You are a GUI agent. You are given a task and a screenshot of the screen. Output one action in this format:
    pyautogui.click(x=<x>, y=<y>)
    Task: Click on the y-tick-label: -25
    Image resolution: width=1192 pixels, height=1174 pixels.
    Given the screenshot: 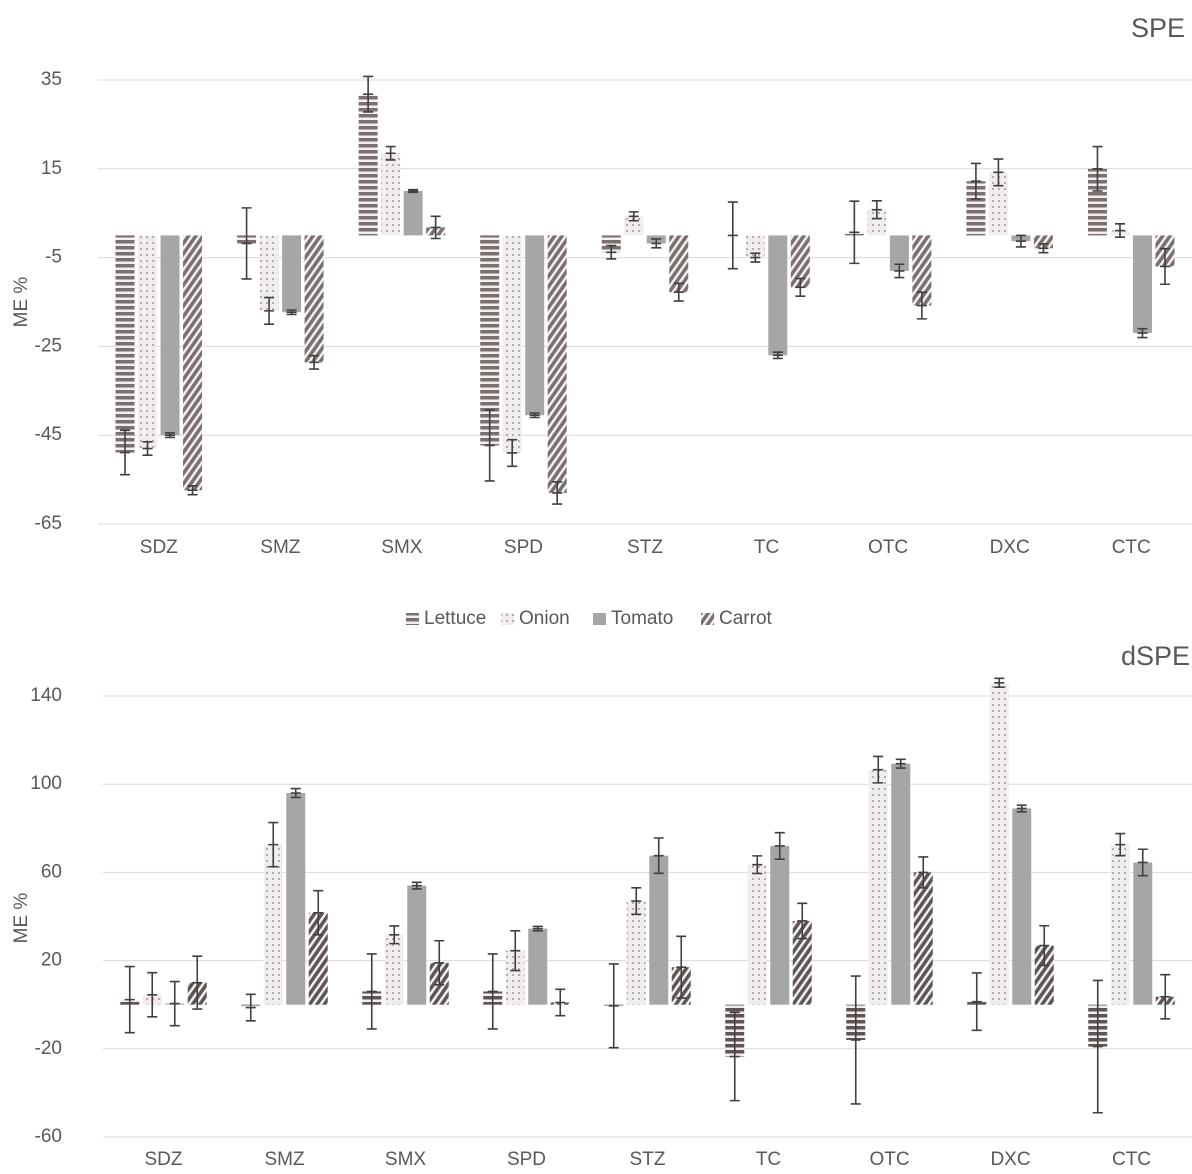 What is the action you would take?
    pyautogui.click(x=48, y=345)
    